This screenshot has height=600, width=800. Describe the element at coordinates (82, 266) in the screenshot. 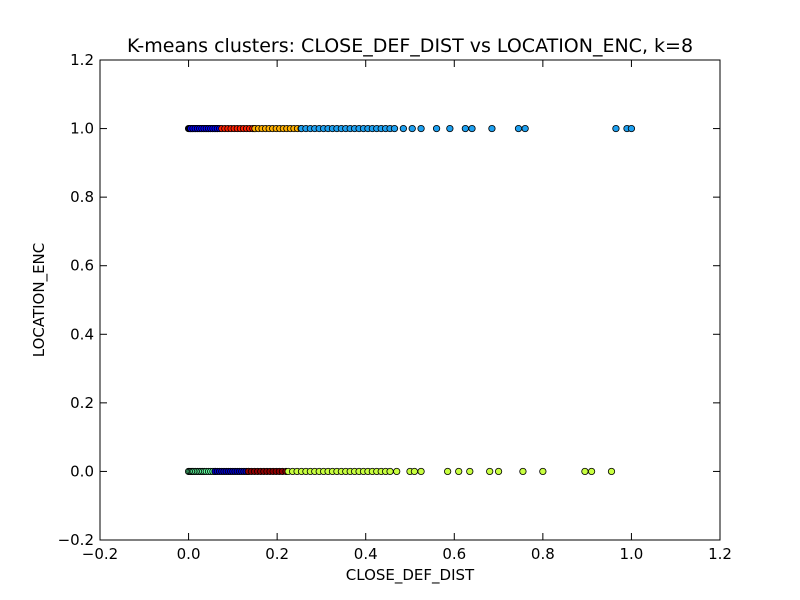

I see `y-tick-label: 0.6` at that location.